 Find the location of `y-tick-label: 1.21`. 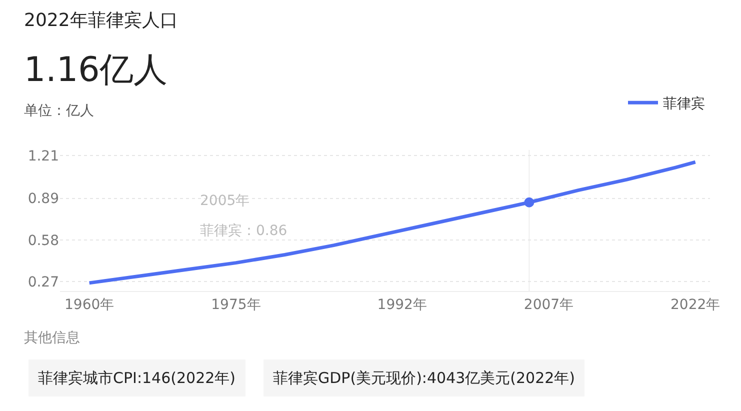

y-tick-label: 1.21 is located at coordinates (43, 156).